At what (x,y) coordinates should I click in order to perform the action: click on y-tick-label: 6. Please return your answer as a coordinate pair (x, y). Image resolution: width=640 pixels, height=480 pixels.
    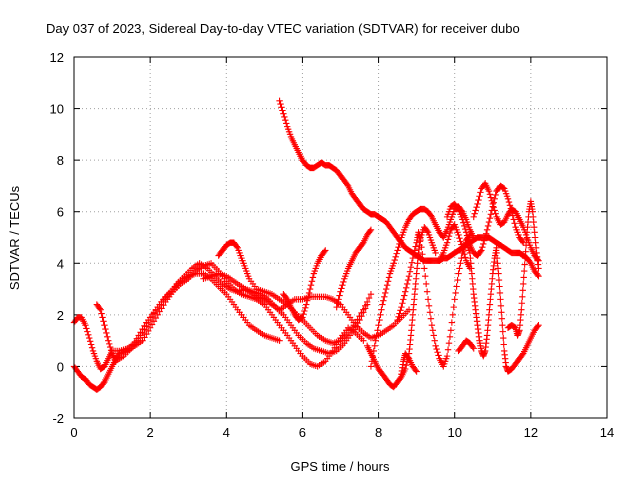
    Looking at the image, I should click on (60, 212).